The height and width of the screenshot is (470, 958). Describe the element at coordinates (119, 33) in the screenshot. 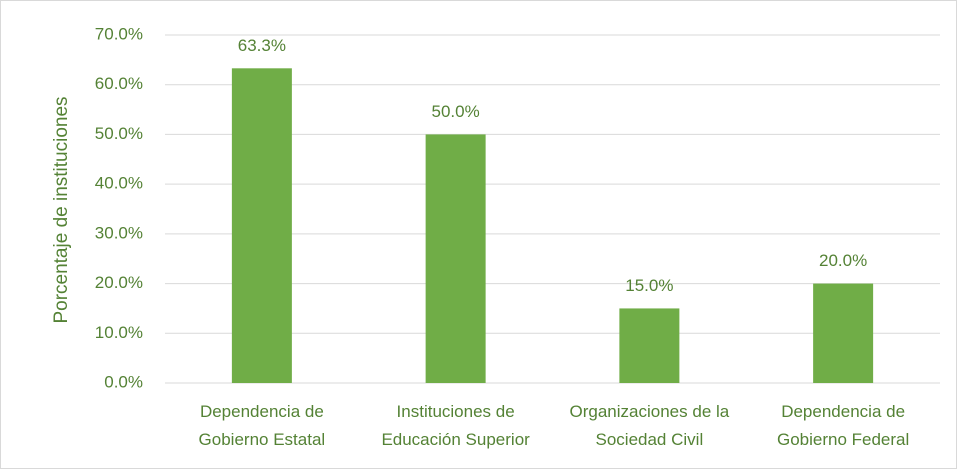

I see `y-tick-label: 70.0%` at that location.